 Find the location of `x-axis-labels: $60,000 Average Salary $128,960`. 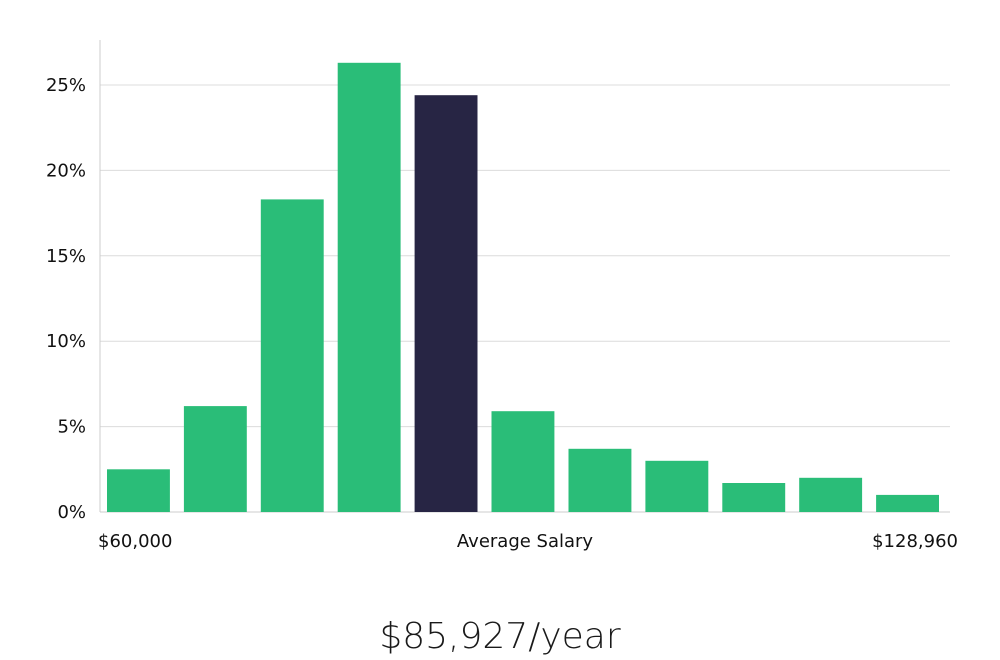

x-axis-labels: $60,000 Average Salary $128,960 is located at coordinates (528, 541).